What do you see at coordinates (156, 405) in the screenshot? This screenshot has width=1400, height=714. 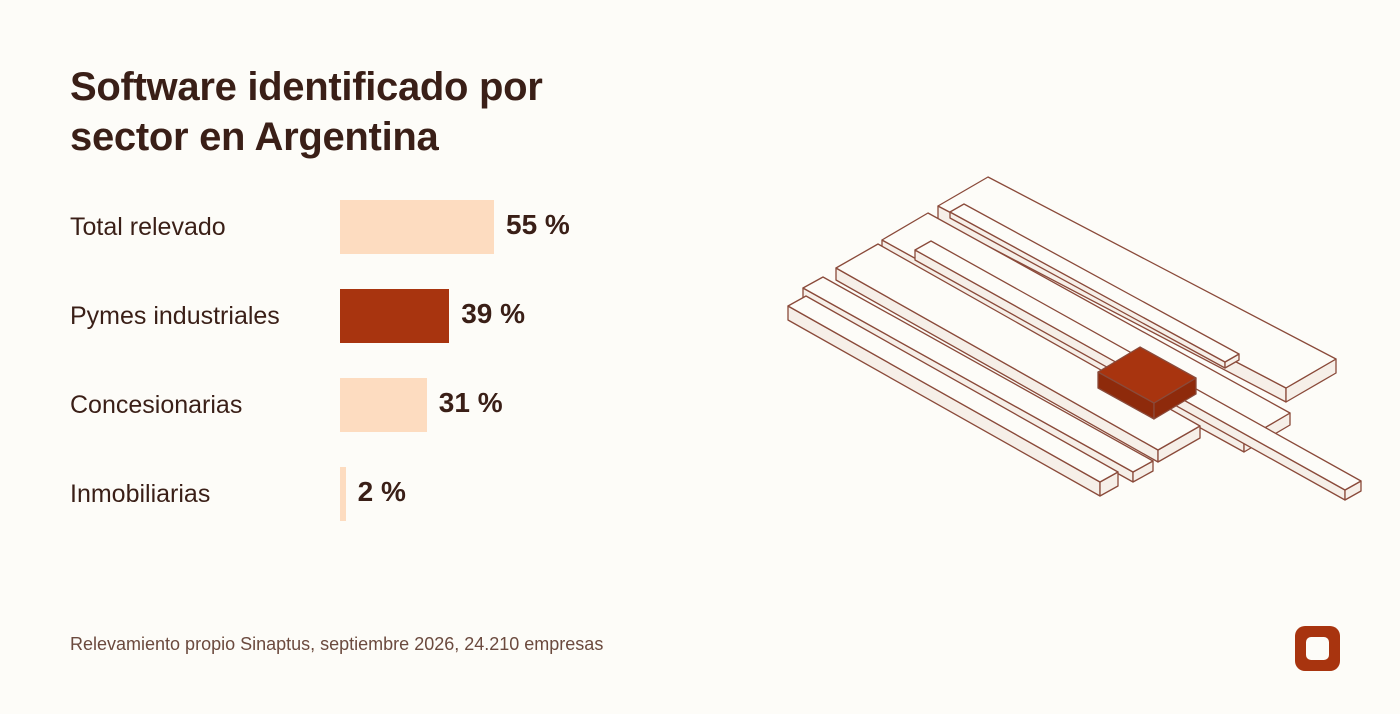 I see `category-label: Concesionarias` at bounding box center [156, 405].